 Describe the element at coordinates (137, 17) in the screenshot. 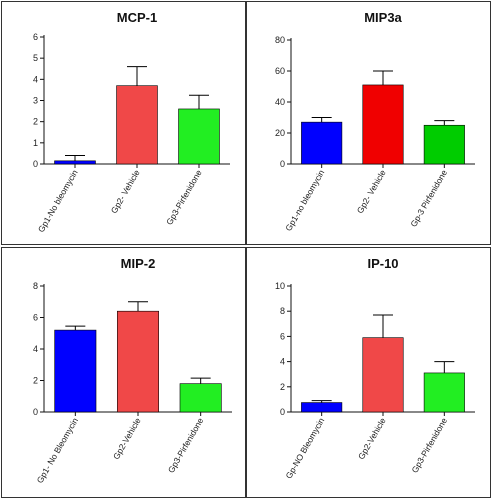

I see `chart-title-mcp-1: MCP-1` at that location.